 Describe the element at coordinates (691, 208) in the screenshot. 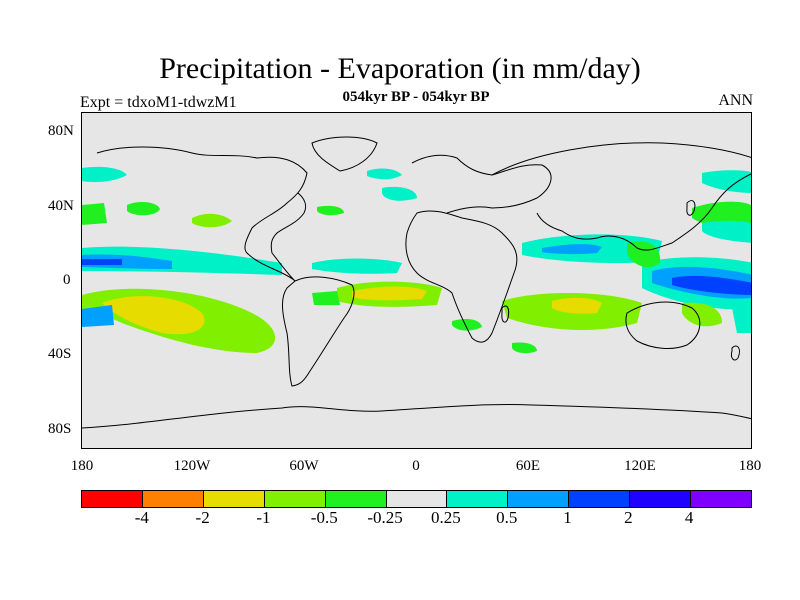

I see `japan-coast` at that location.